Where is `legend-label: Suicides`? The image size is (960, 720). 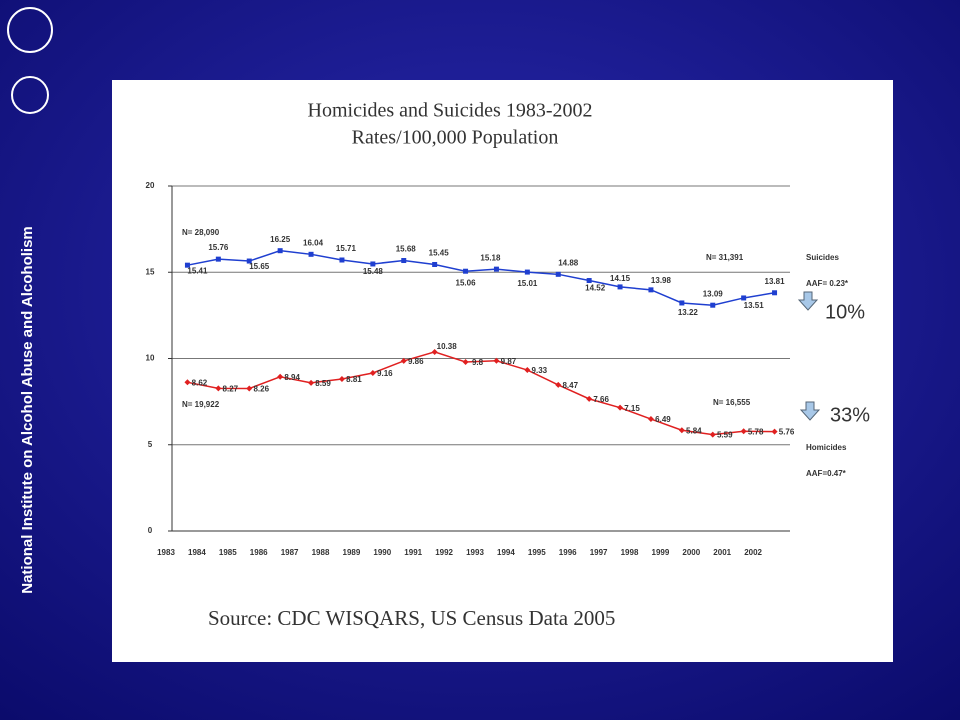
legend-label: Suicides is located at coordinates (822, 257).